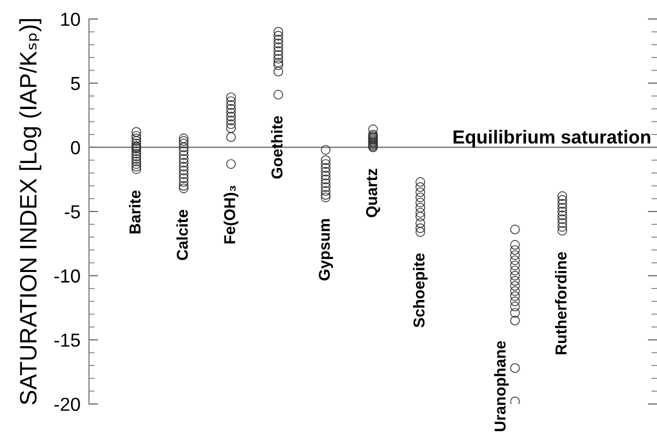  I want to click on x-tick-label: Schoepite, so click(420, 290).